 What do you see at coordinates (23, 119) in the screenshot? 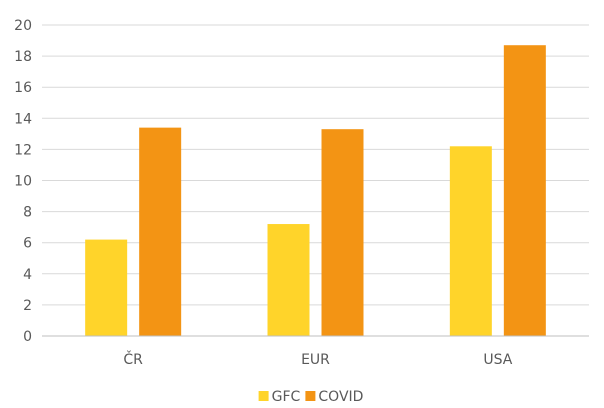
I see `y-tick-label: 14` at bounding box center [23, 119].